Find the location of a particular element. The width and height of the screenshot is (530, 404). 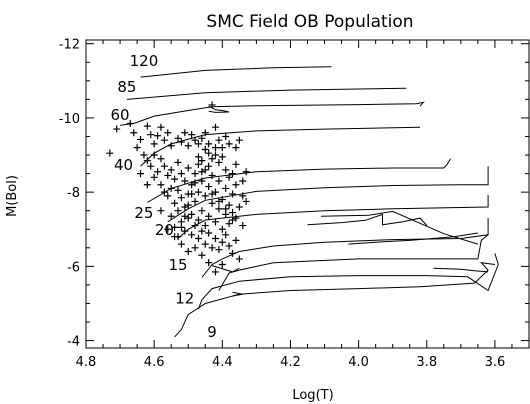

x-tick-label: 4.0 is located at coordinates (358, 362).